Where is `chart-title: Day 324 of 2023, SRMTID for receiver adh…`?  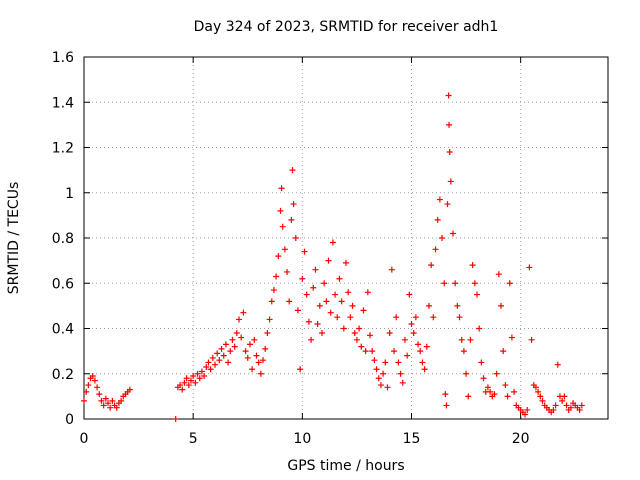 chart-title: Day 324 of 2023, SRMTID for receiver adh… is located at coordinates (346, 27).